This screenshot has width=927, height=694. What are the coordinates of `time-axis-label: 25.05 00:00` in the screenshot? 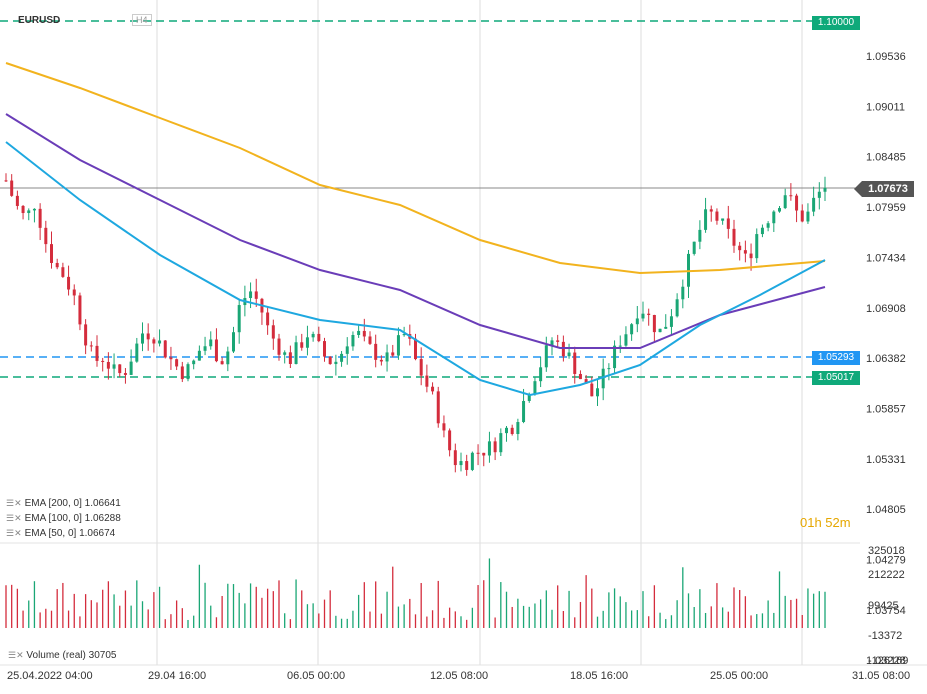 It's located at (739, 676).